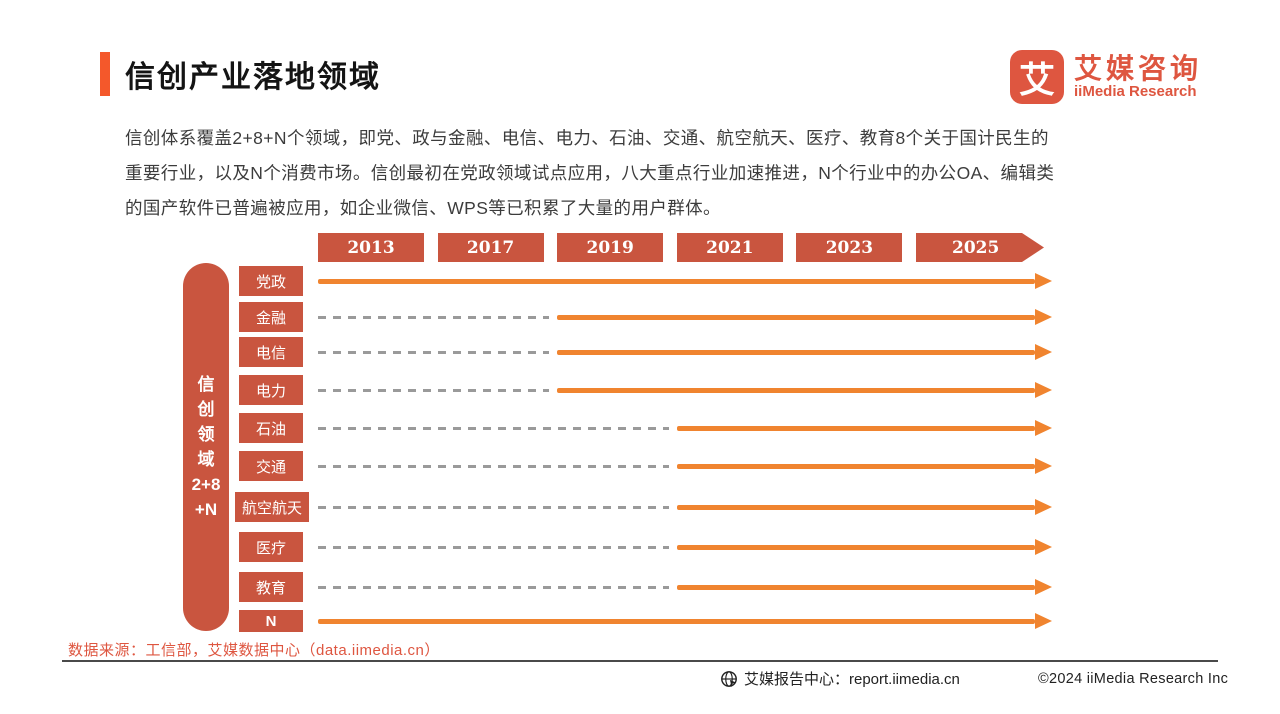 The height and width of the screenshot is (714, 1280). What do you see at coordinates (254, 650) in the screenshot?
I see `data-source-note: 数据来源：工信部，艾媒数据中心（data.iimedia.cn）` at bounding box center [254, 650].